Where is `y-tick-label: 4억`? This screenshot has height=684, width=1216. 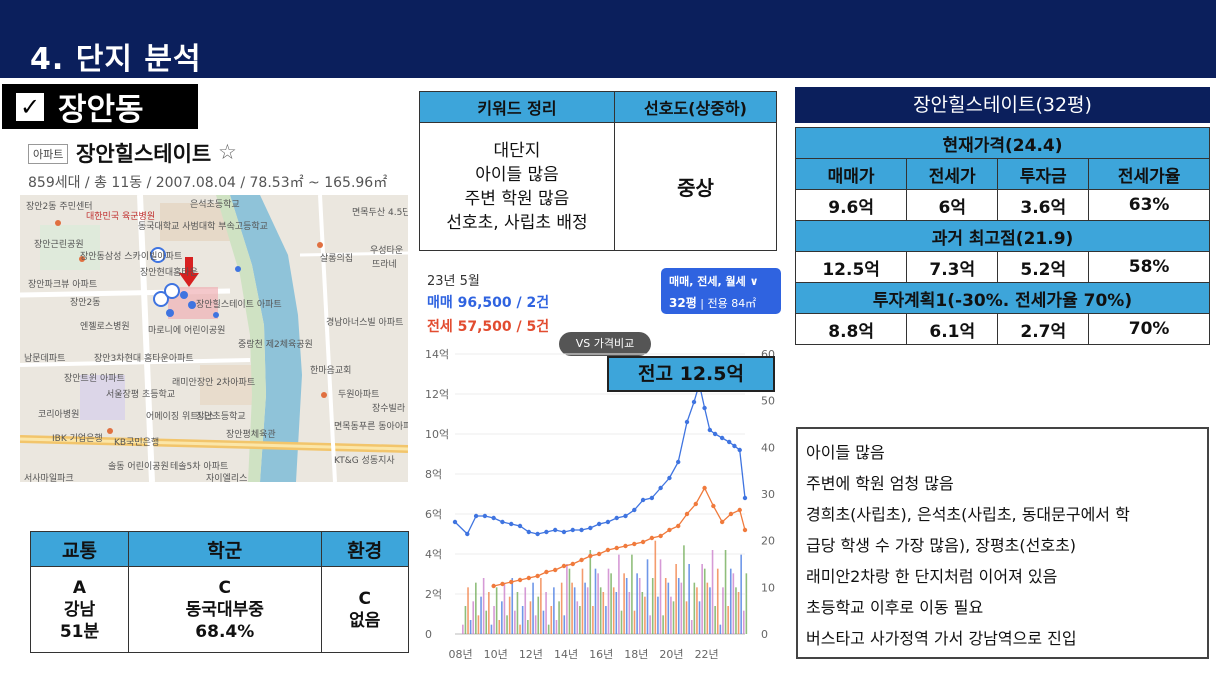
y-tick-label: 4억 is located at coordinates (433, 554).